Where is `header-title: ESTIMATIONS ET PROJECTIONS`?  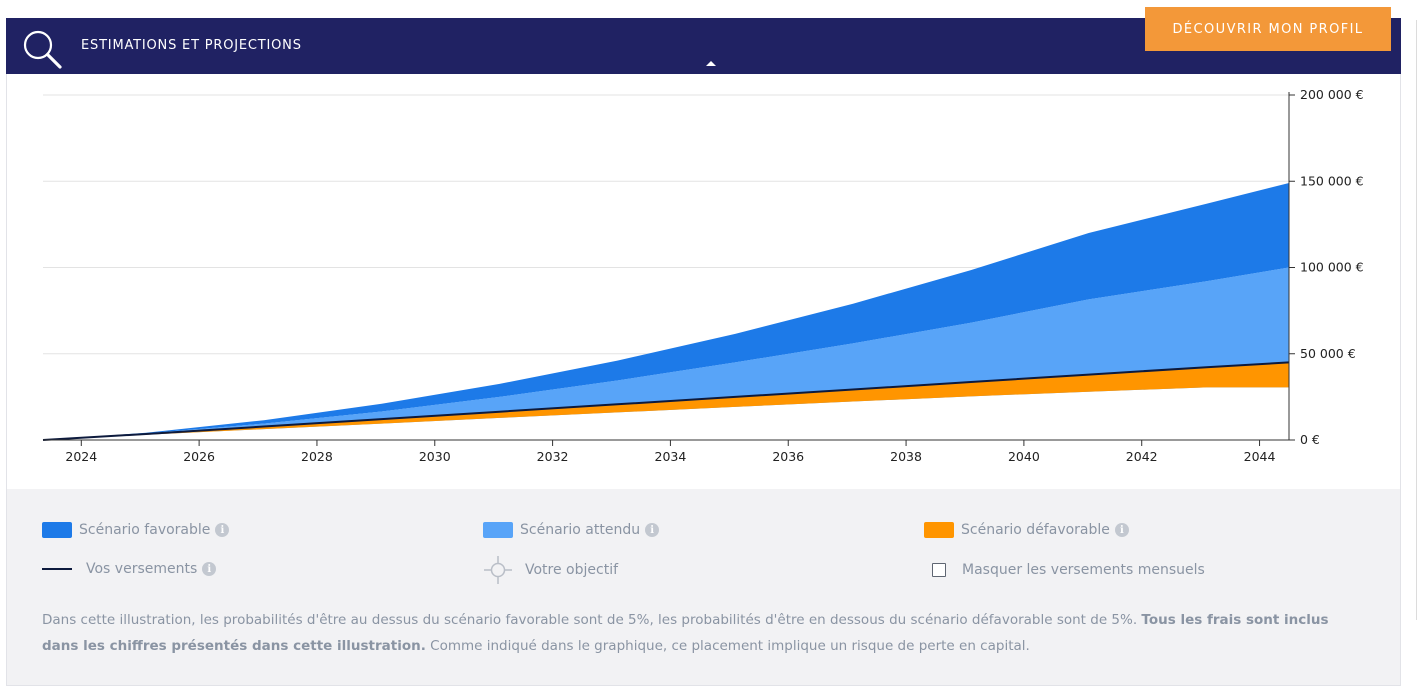
header-title: ESTIMATIONS ET PROJECTIONS is located at coordinates (191, 45).